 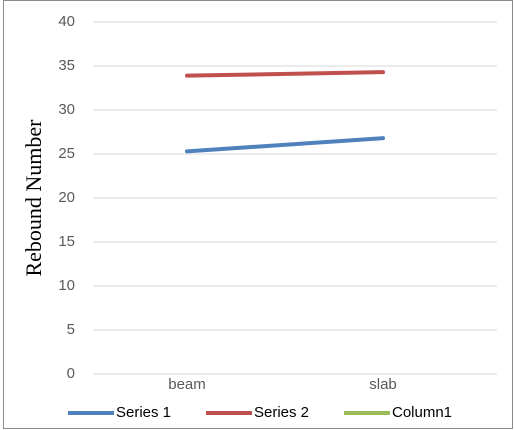 What do you see at coordinates (66, 21) in the screenshot?
I see `y-tick-label: 40` at bounding box center [66, 21].